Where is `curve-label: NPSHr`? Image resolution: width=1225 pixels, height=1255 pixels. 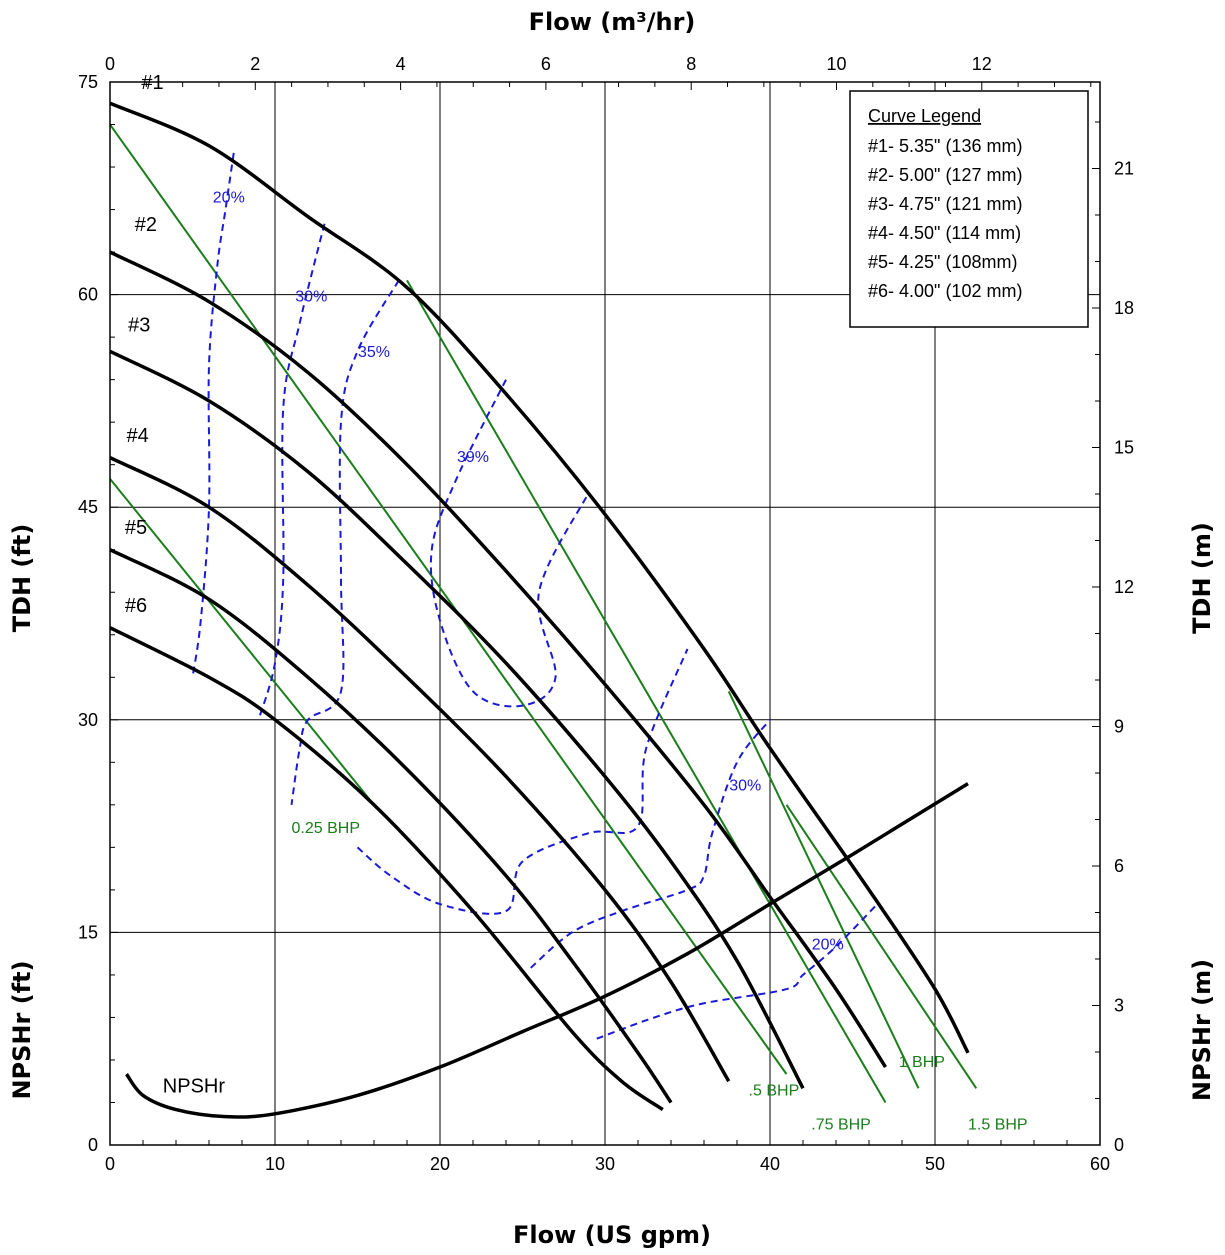
curve-label: NPSHr is located at coordinates (194, 1087).